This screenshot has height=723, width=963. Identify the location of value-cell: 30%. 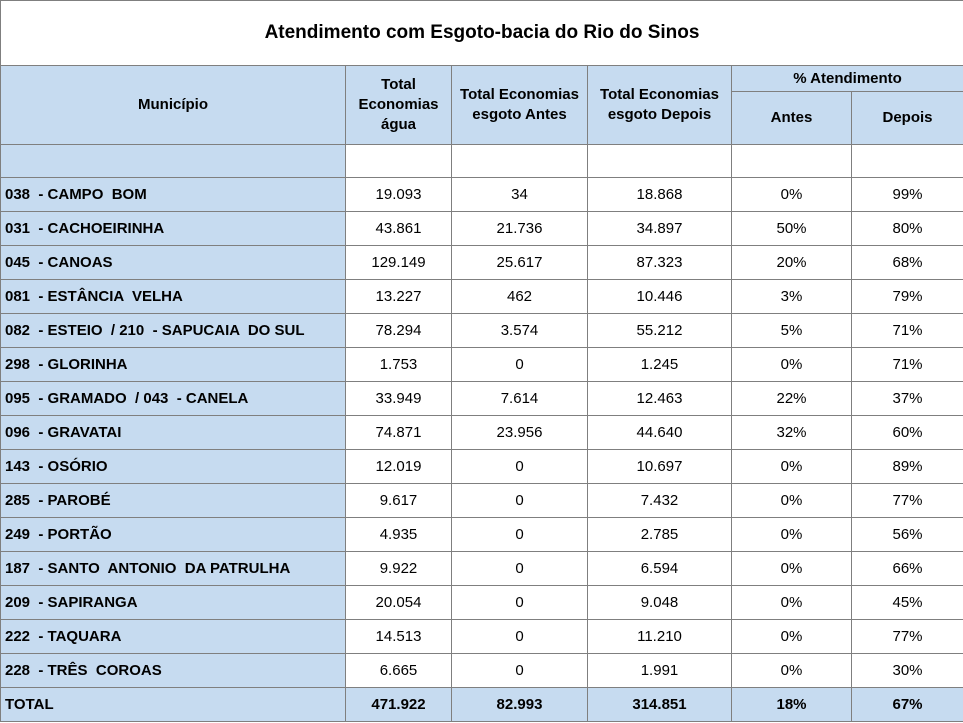
(906, 670).